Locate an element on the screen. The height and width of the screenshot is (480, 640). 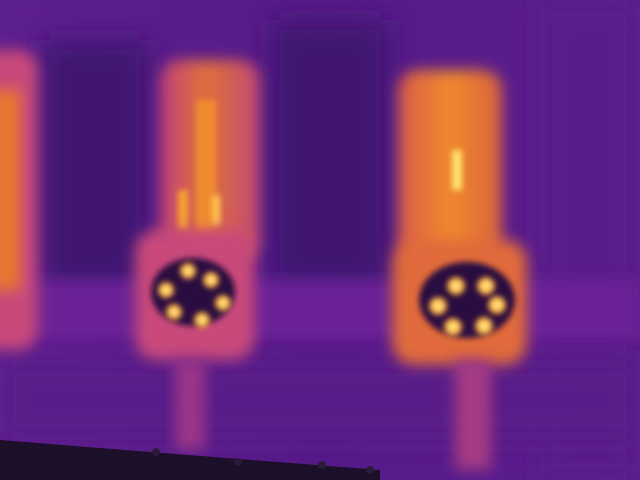
left-edge-housing is located at coordinates (19, 200).